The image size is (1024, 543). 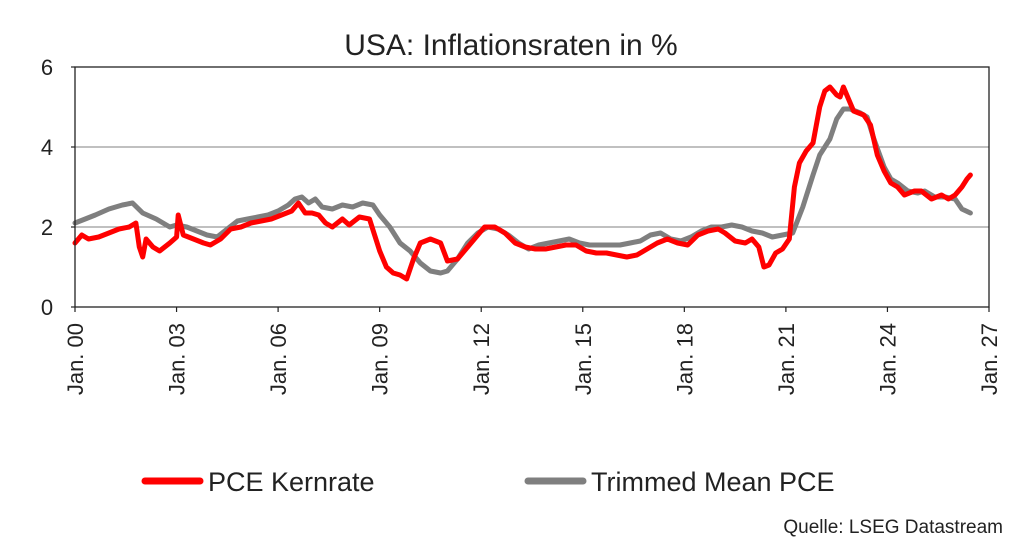 What do you see at coordinates (713, 482) in the screenshot?
I see `legend-label-trimmed-mean-pce: Trimmed Mean PCE` at bounding box center [713, 482].